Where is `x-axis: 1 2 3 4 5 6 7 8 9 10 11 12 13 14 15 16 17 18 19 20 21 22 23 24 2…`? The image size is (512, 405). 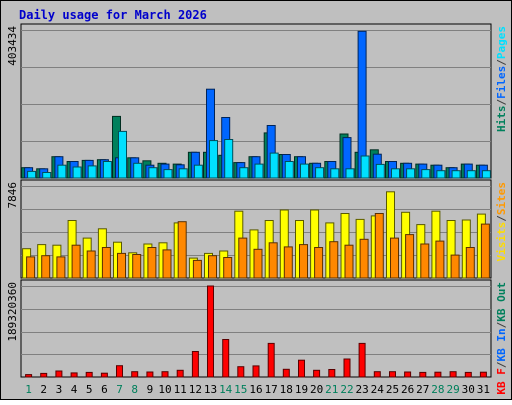
x-axis: 1 2 3 4 5 6 7 8 9 10 11 12 13 14 15 16 17 18 19 20 21 22 23 24 2… is located at coordinates (257, 389).